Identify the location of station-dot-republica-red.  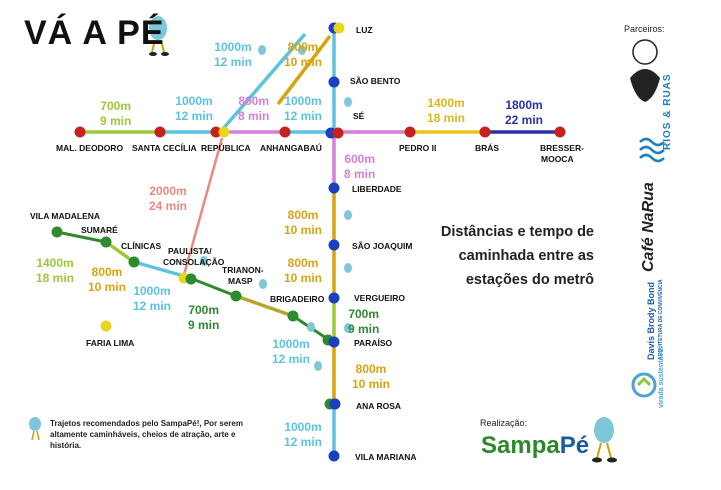
(216, 132).